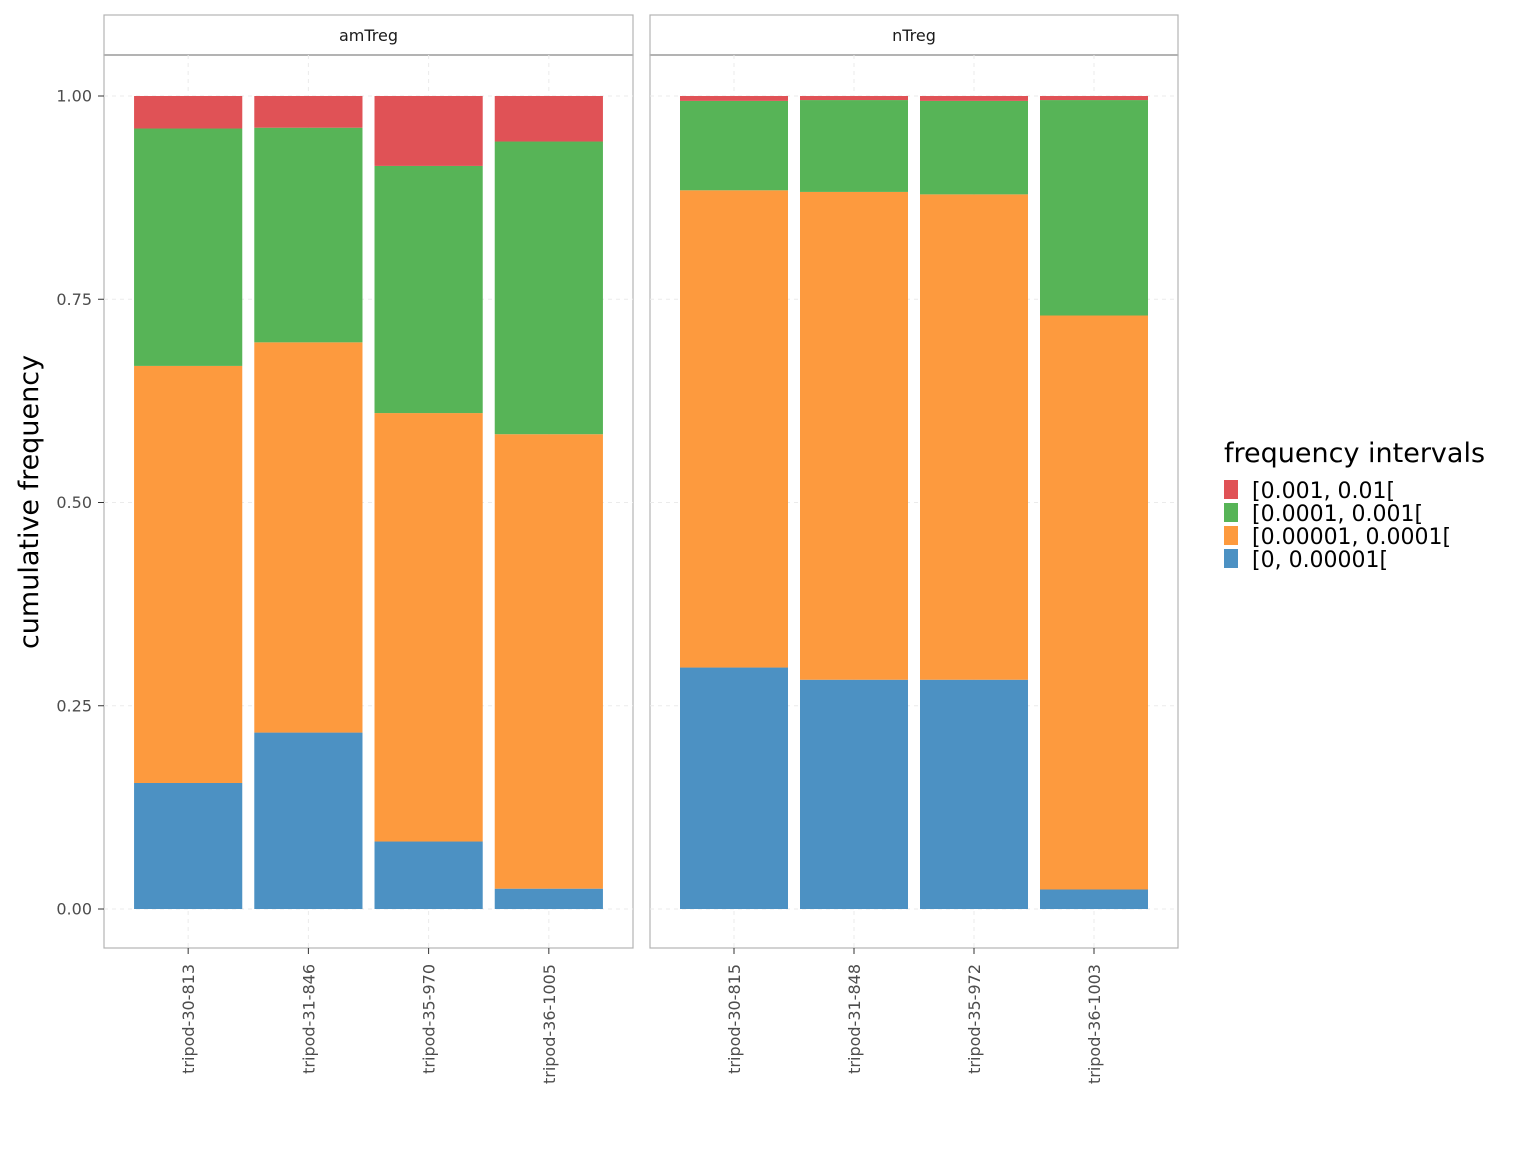 This screenshot has height=1152, width=1536. I want to click on y-axis: 0.00 0.25 0.50 0.75 1.00, so click(80, 503).